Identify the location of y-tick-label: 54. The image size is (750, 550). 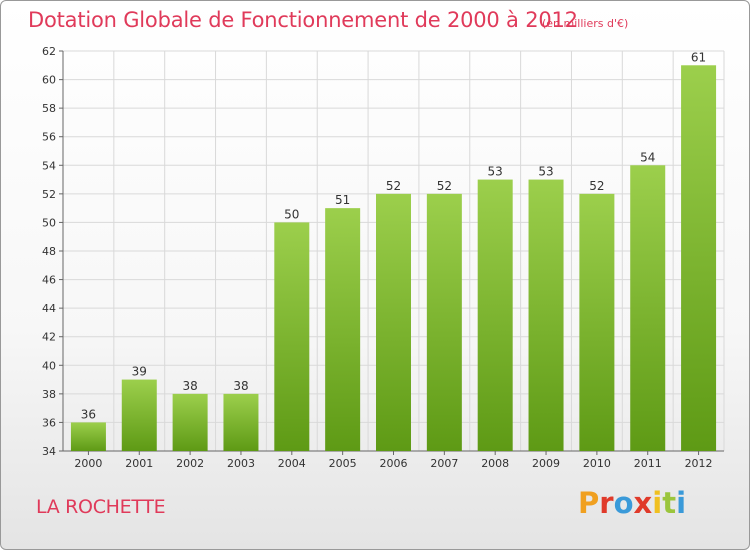
(49, 165).